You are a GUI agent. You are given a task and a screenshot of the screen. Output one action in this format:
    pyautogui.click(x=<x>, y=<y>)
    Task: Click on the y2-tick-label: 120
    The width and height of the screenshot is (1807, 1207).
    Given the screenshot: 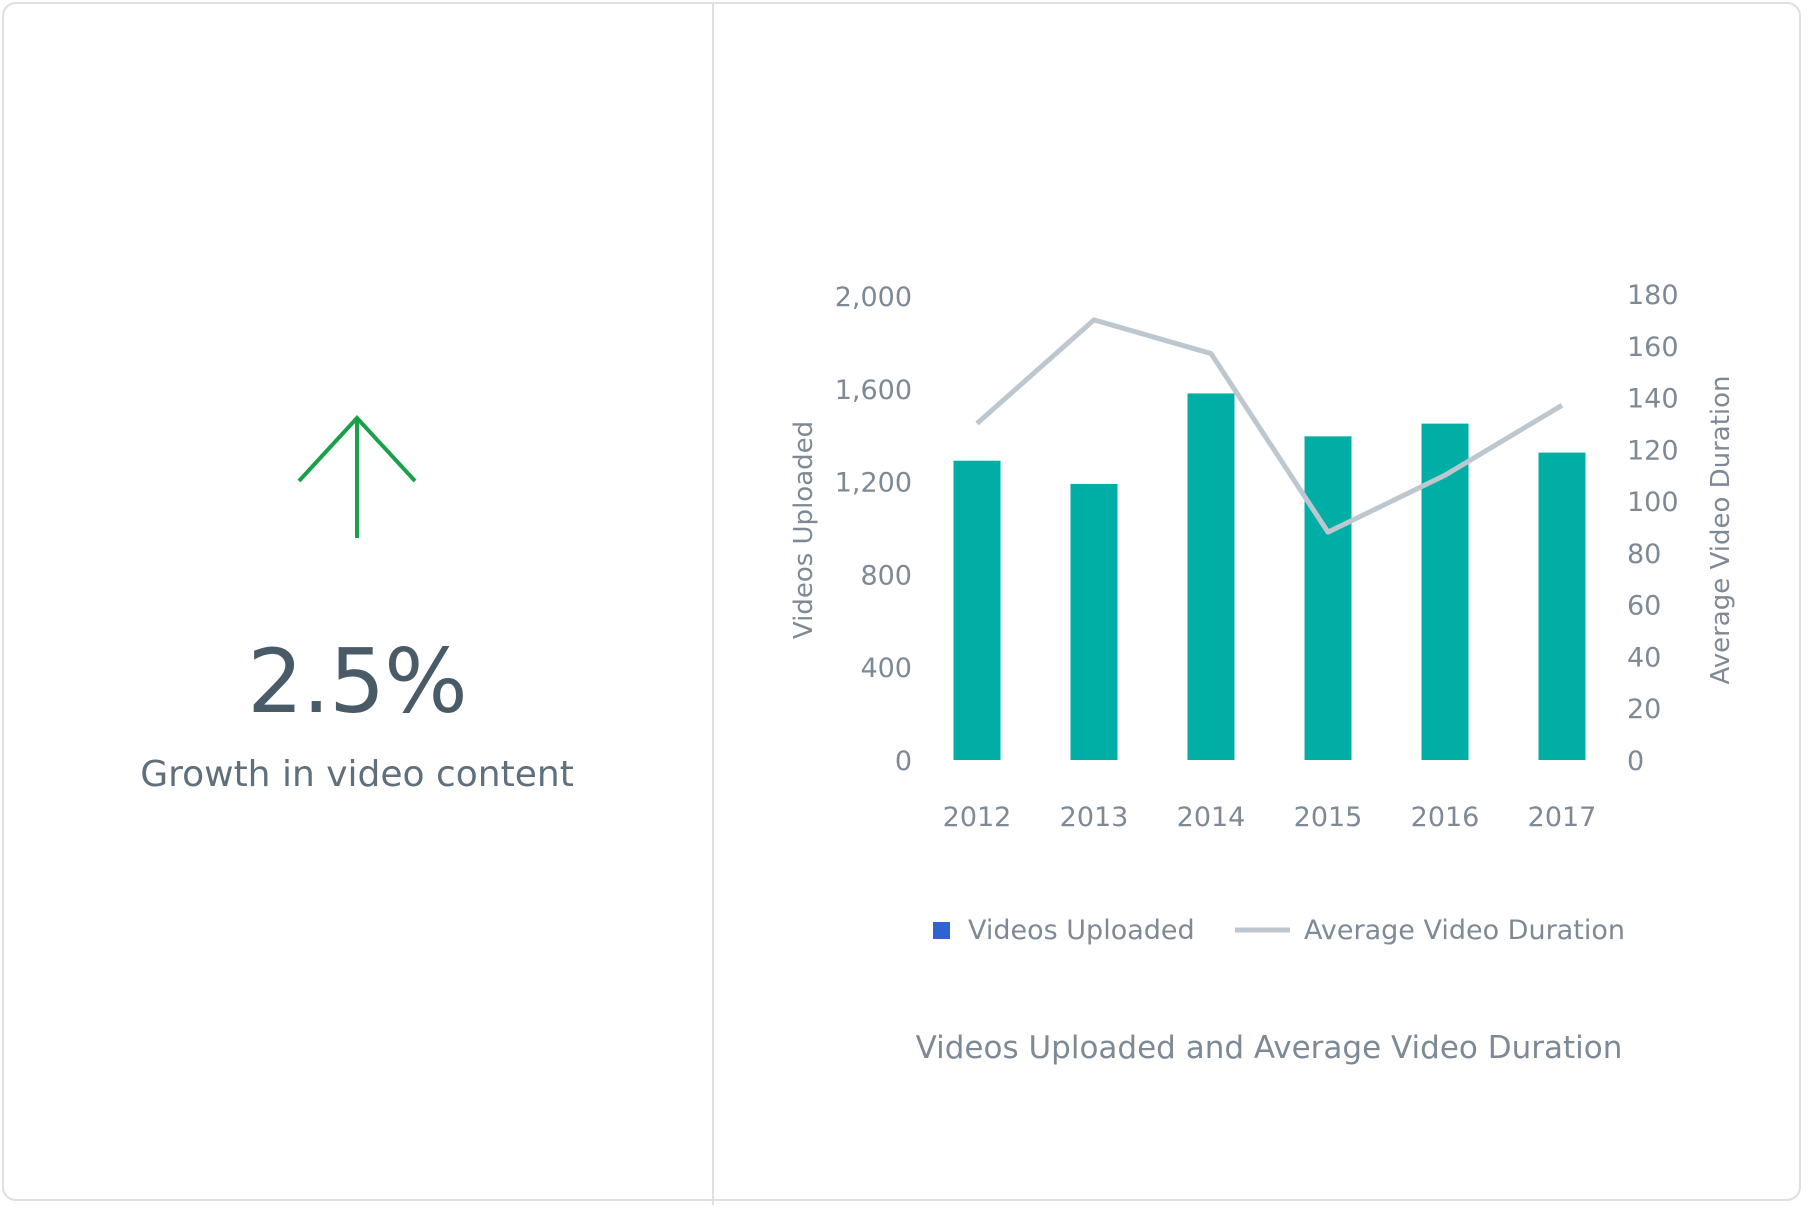 What is the action you would take?
    pyautogui.click(x=1653, y=450)
    